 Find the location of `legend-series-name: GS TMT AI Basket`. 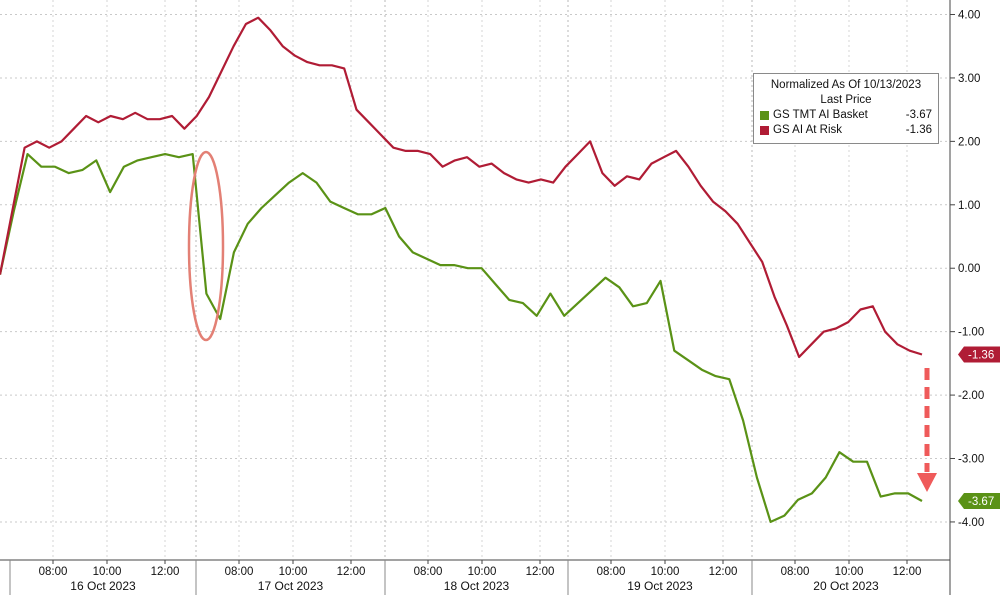

legend-series-name: GS TMT AI Basket is located at coordinates (820, 115).